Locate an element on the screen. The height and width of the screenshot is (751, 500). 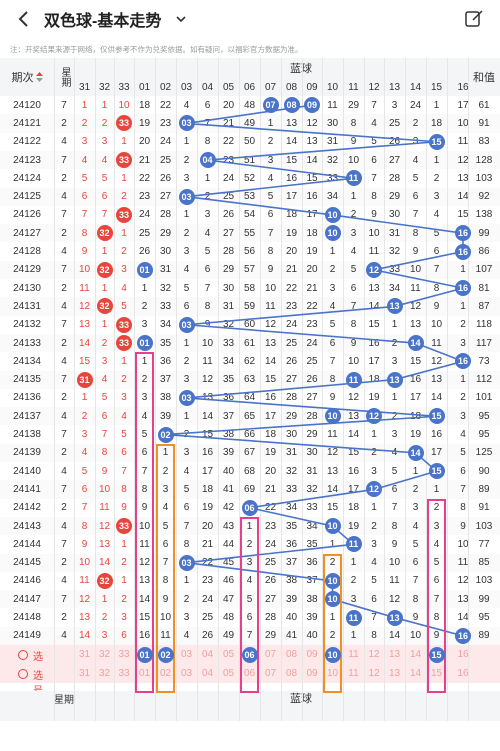
blue-miss-cell: 16 is located at coordinates (207, 453).